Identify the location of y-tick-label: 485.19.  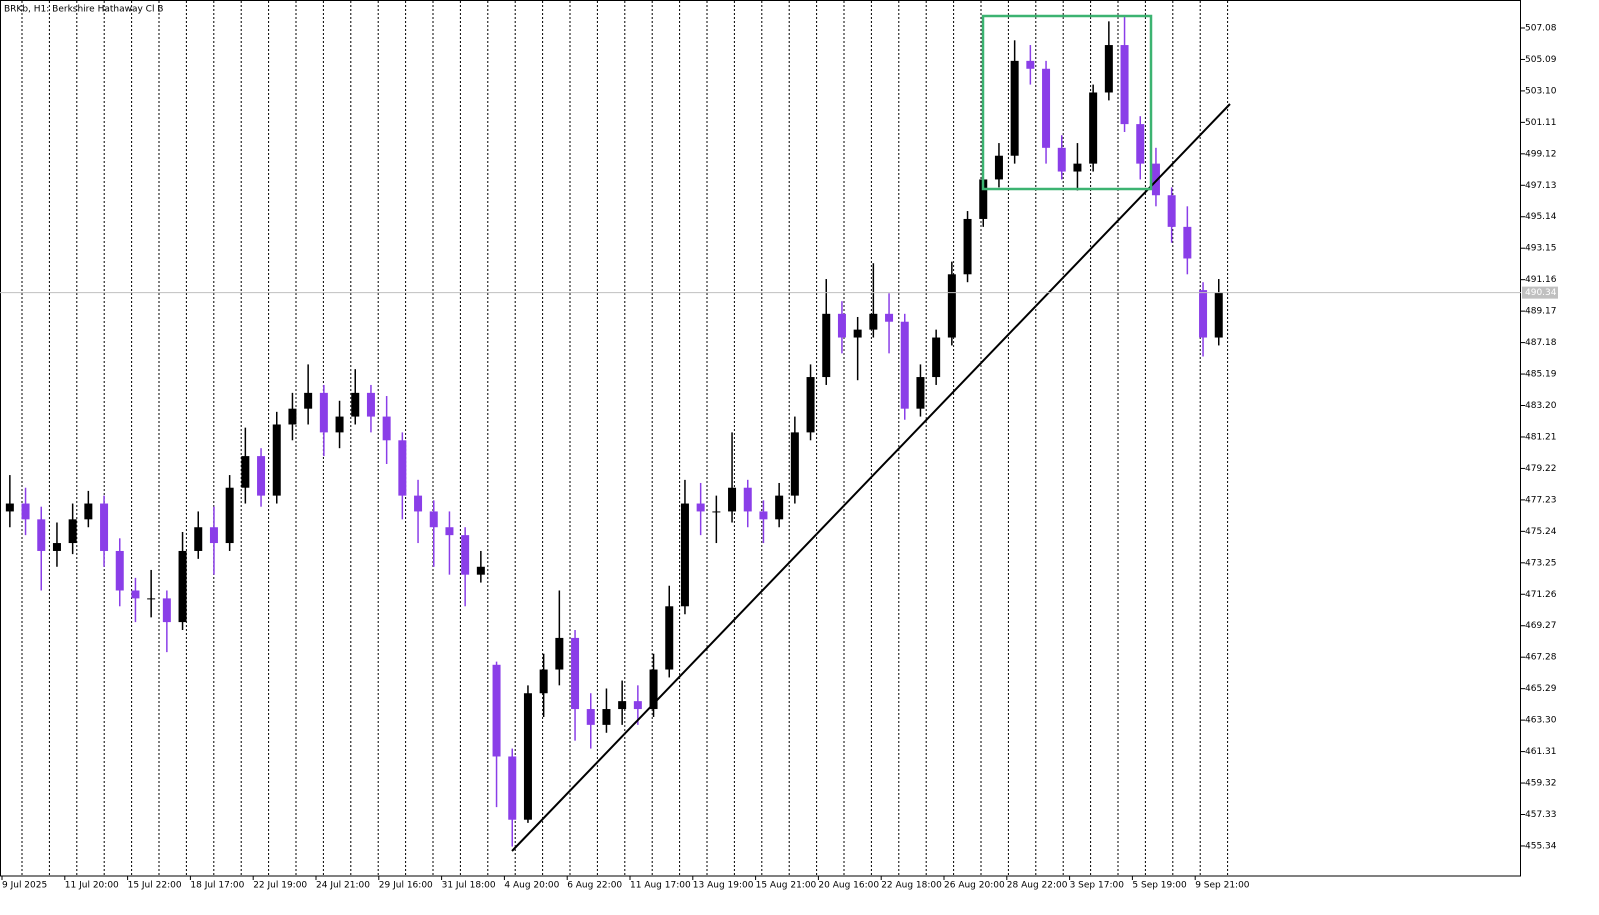
(1541, 375).